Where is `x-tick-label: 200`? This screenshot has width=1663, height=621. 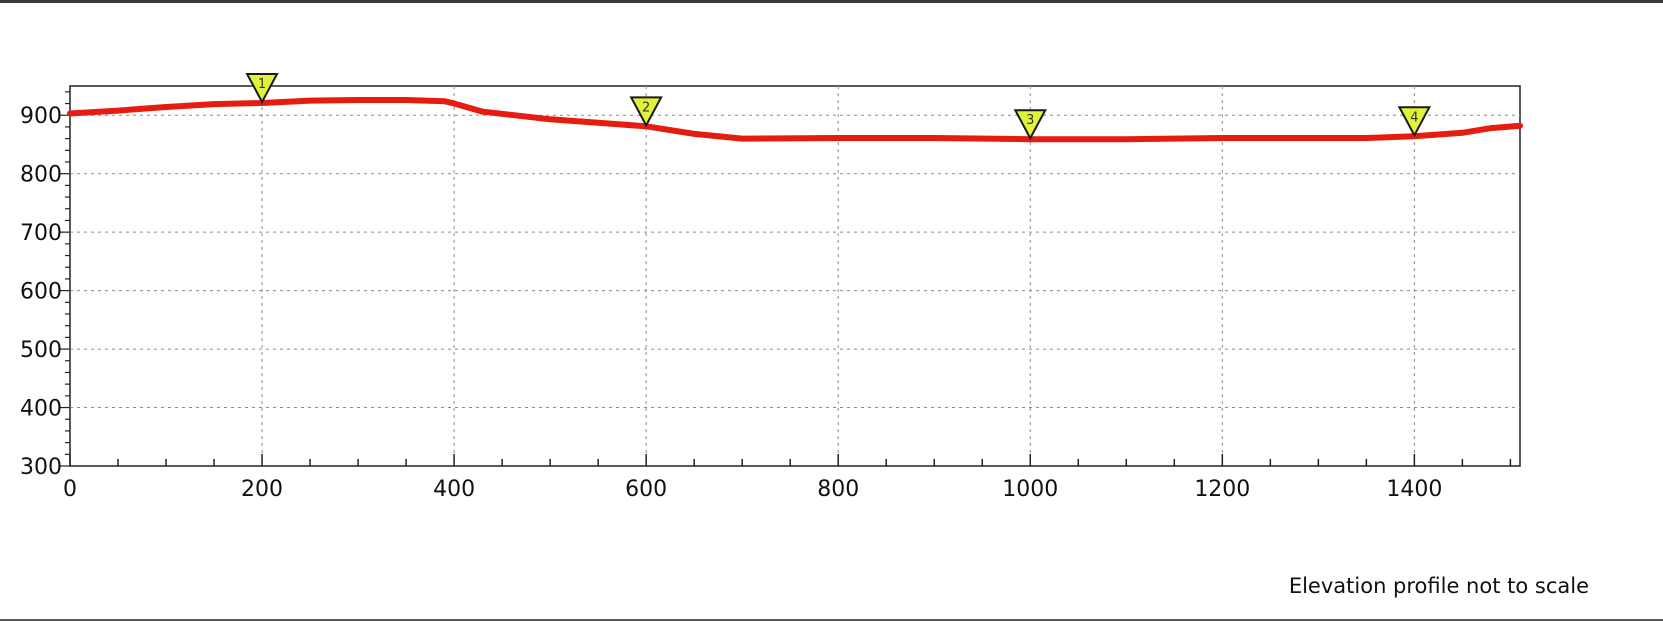 x-tick-label: 200 is located at coordinates (262, 489).